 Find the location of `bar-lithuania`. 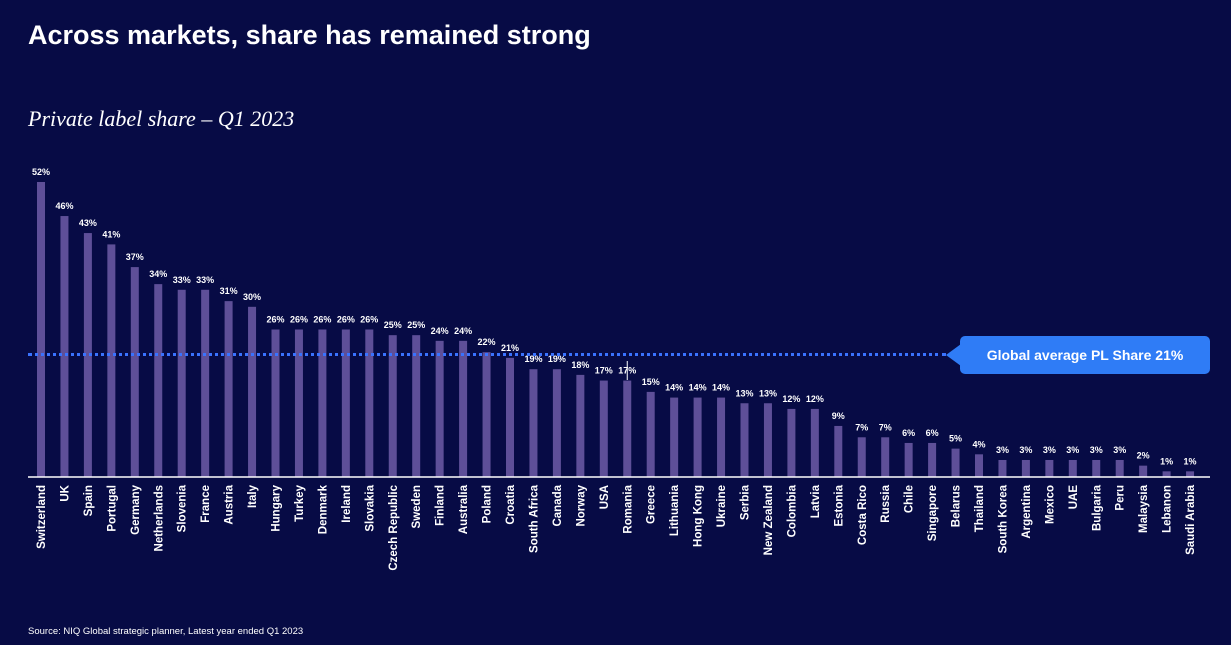

bar-lithuania is located at coordinates (674, 437).